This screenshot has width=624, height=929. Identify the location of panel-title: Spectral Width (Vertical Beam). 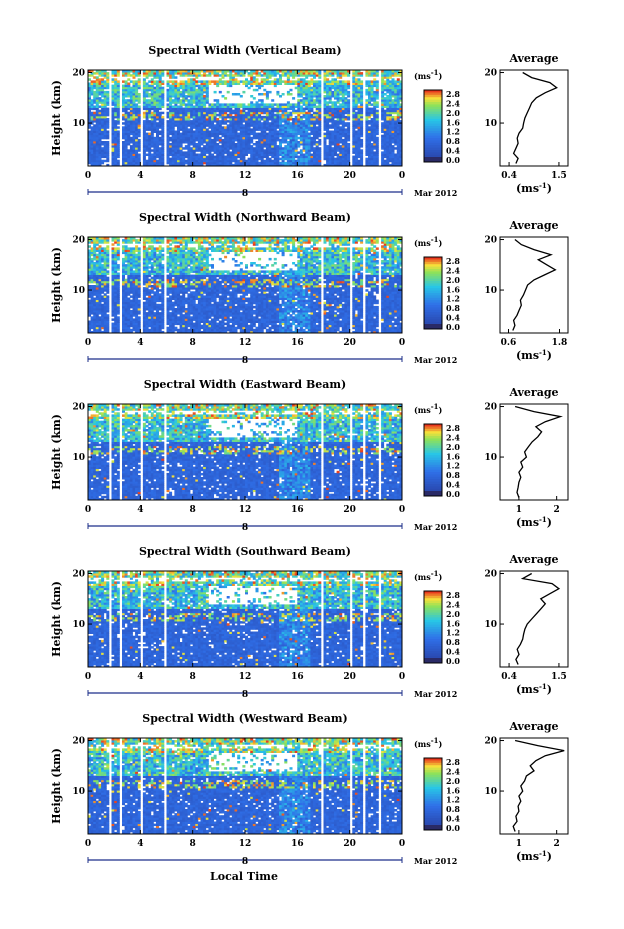
(244, 50).